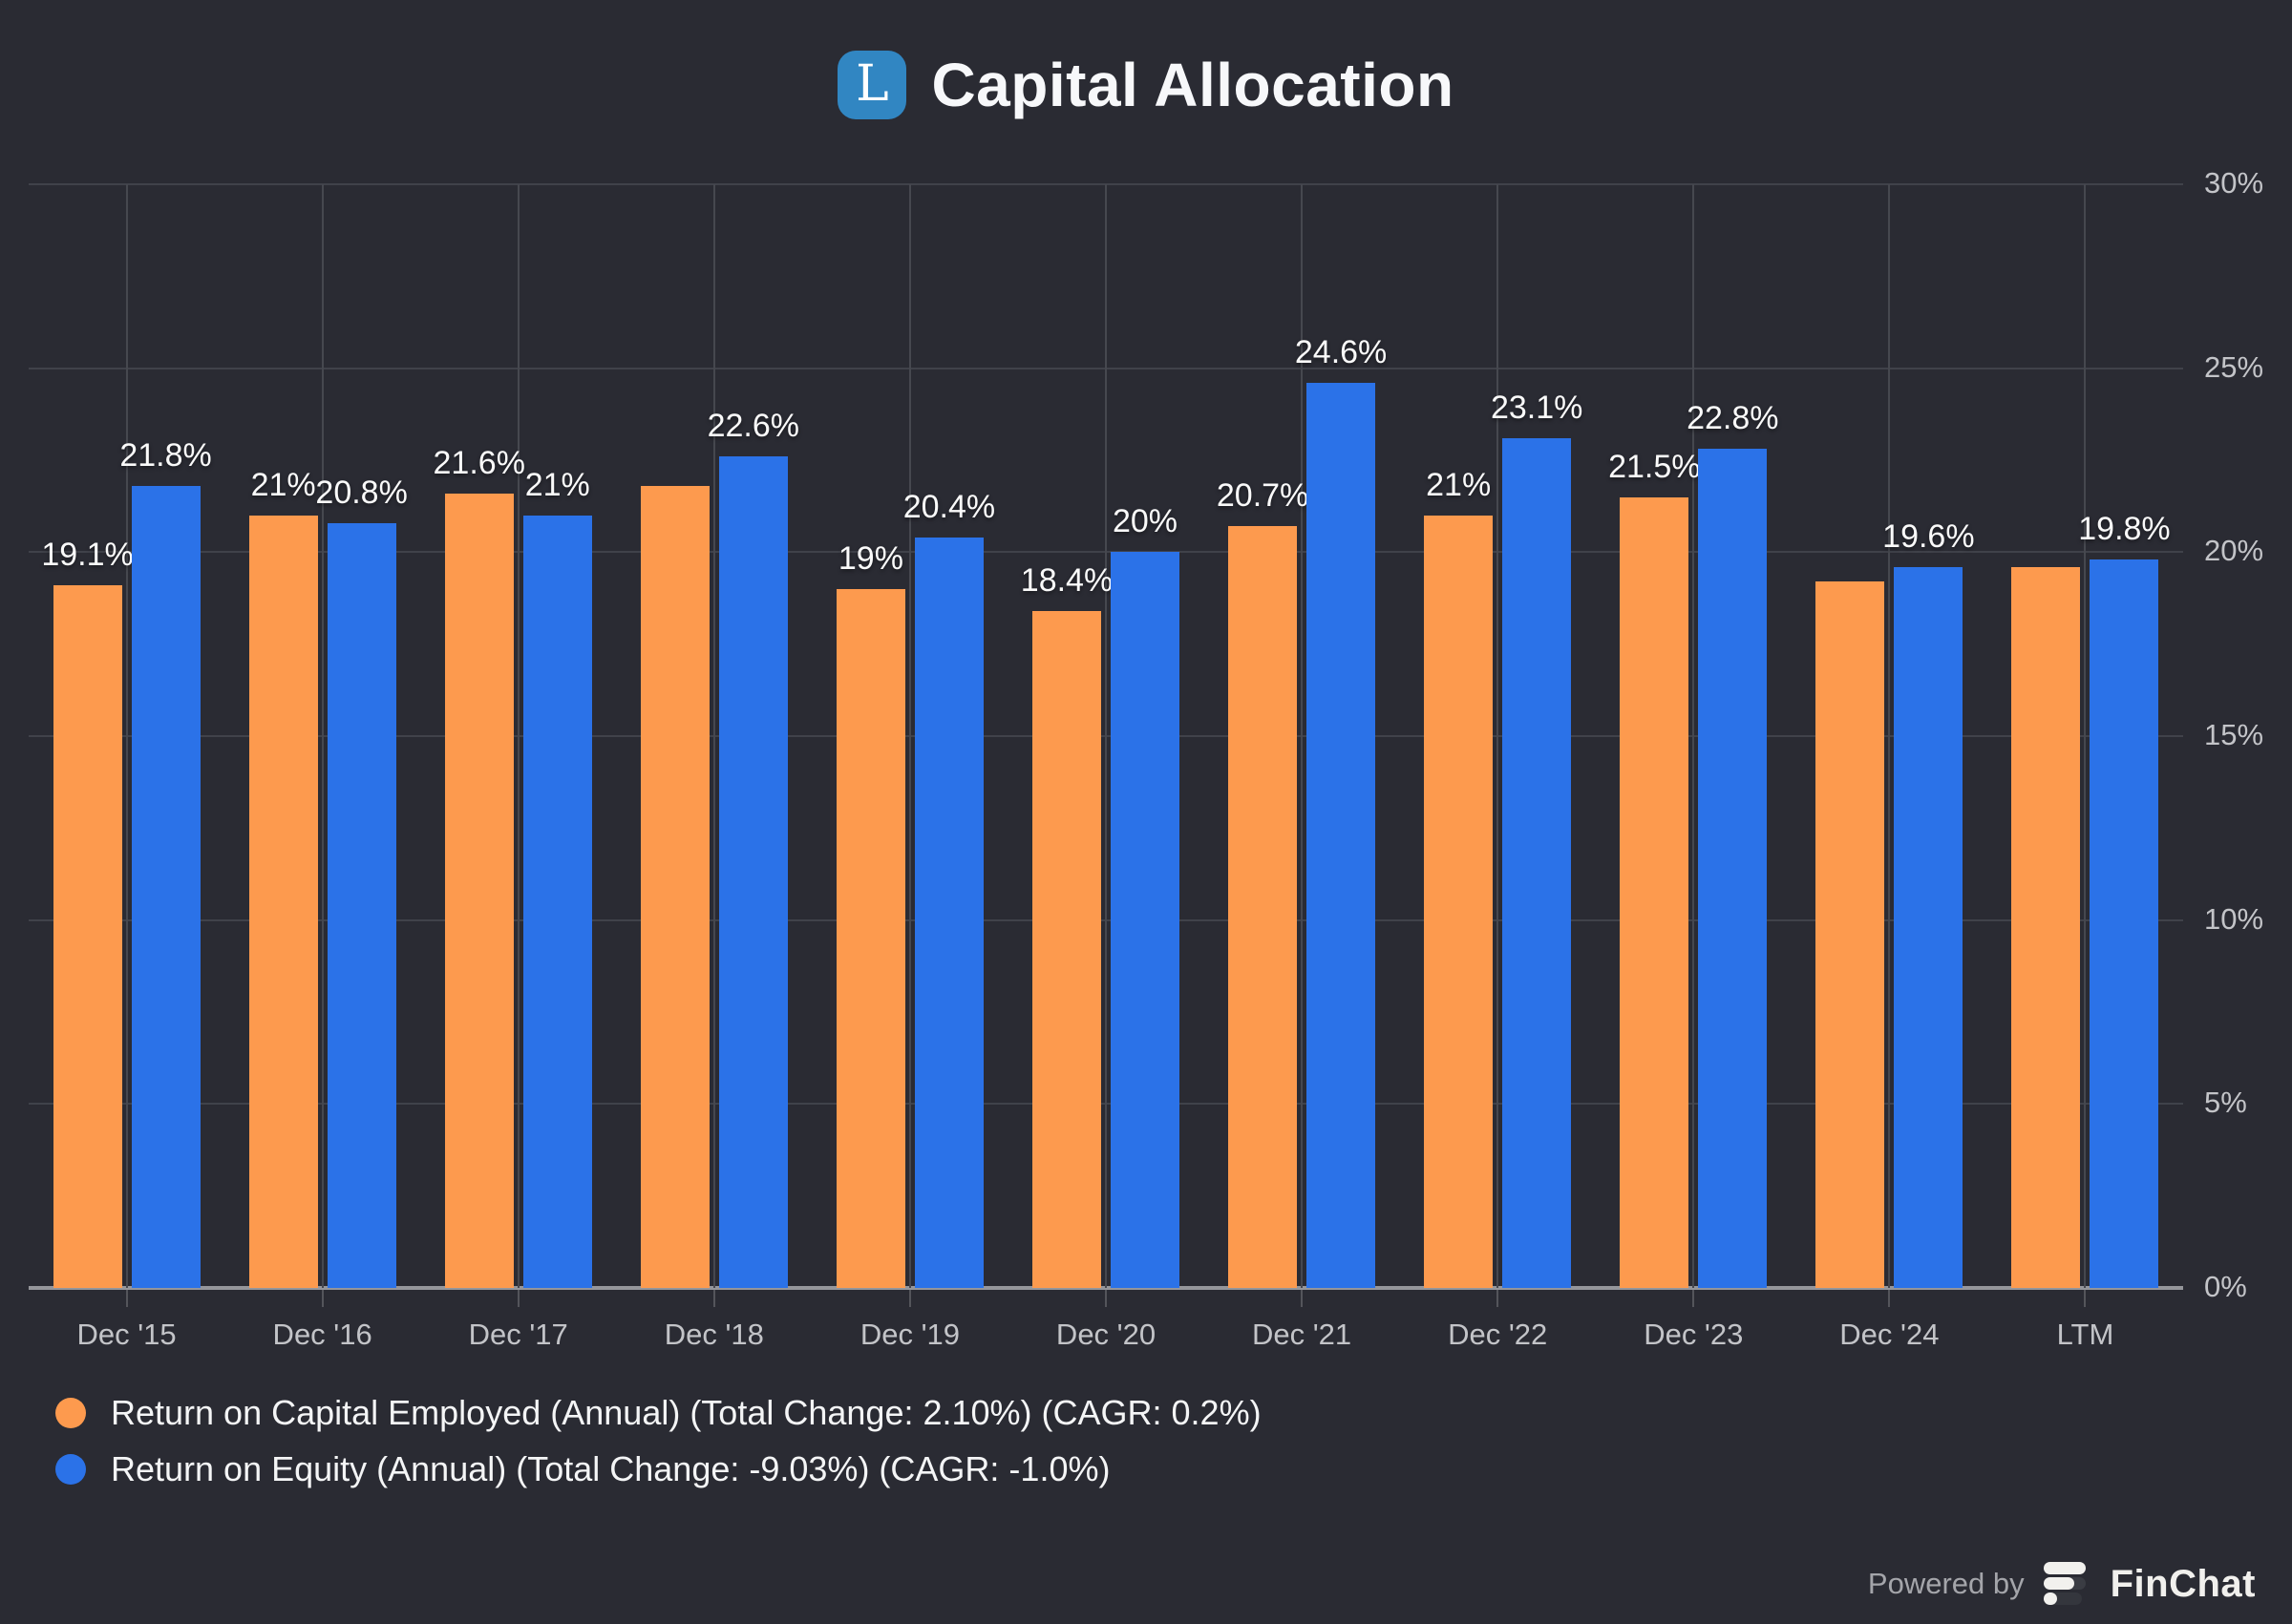 This screenshot has height=1624, width=2292. I want to click on bar-value-label: 21.6%, so click(479, 462).